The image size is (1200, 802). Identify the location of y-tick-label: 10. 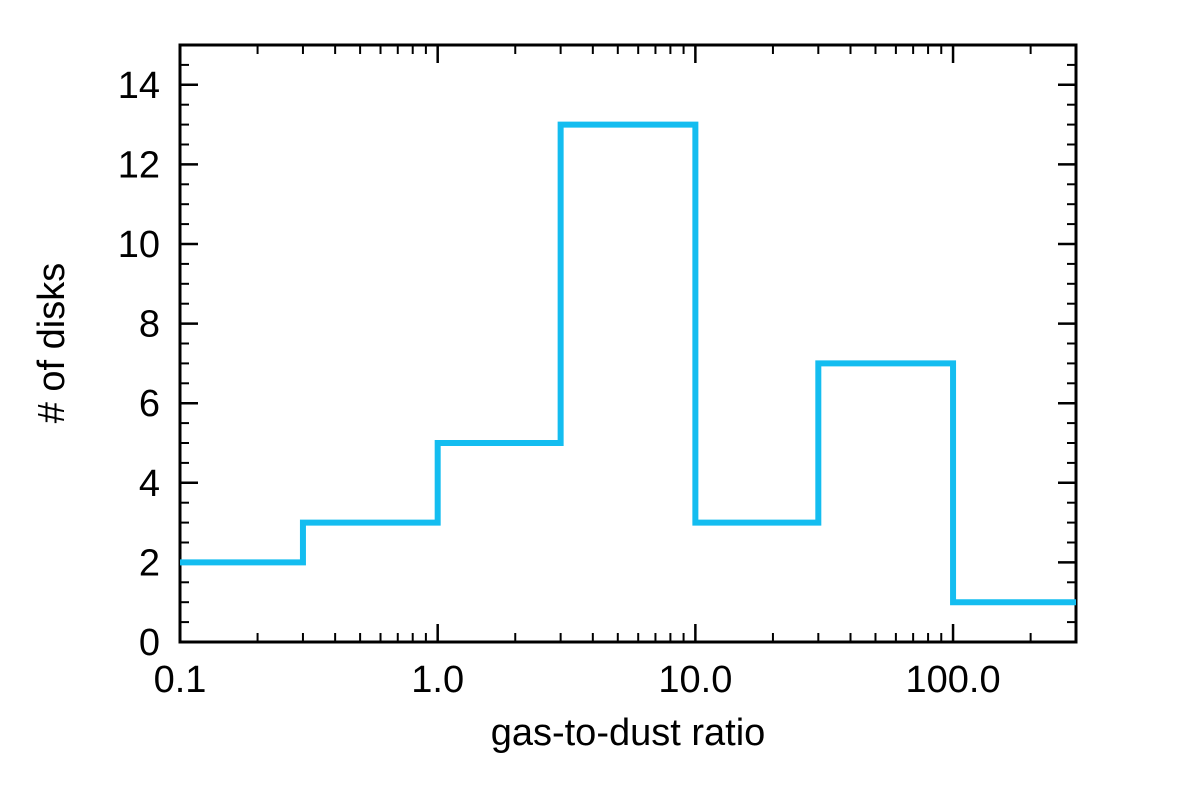
(139, 245).